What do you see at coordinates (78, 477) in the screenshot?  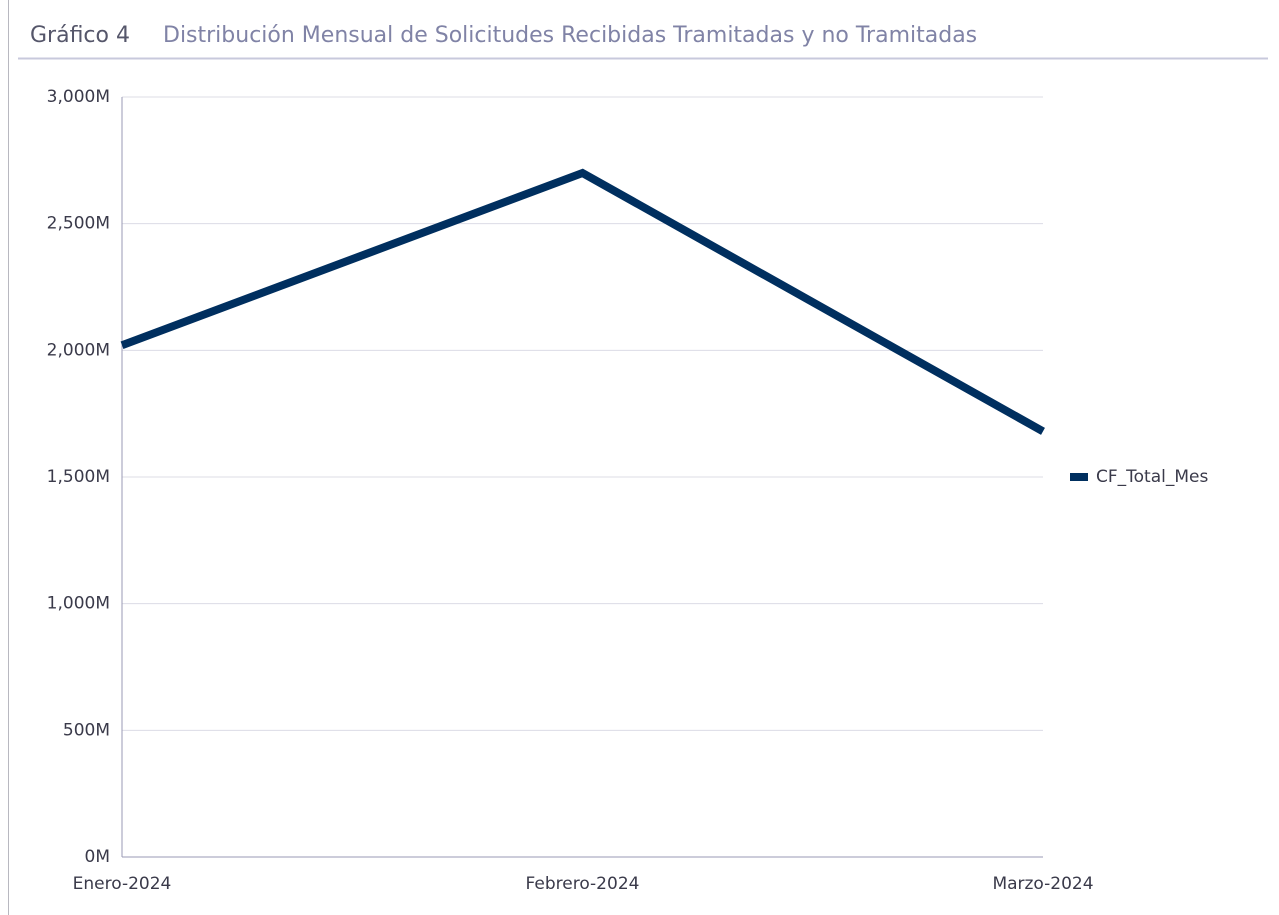 I see `y-tick-label: 1,500M` at bounding box center [78, 477].